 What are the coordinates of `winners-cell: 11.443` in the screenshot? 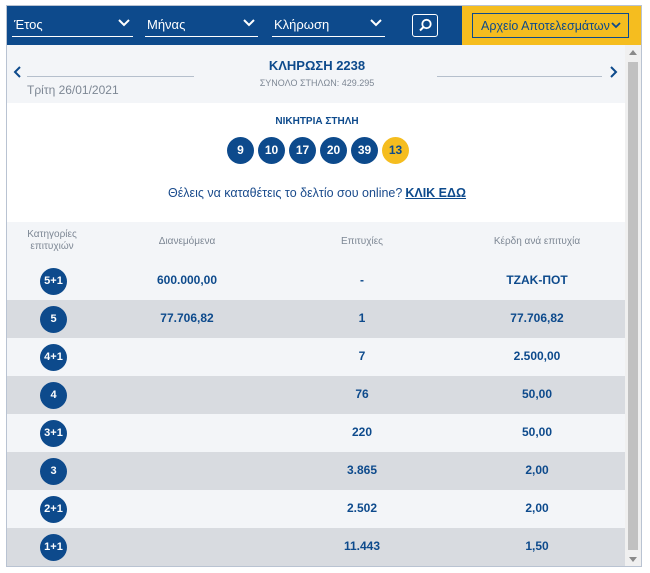 It's located at (362, 546).